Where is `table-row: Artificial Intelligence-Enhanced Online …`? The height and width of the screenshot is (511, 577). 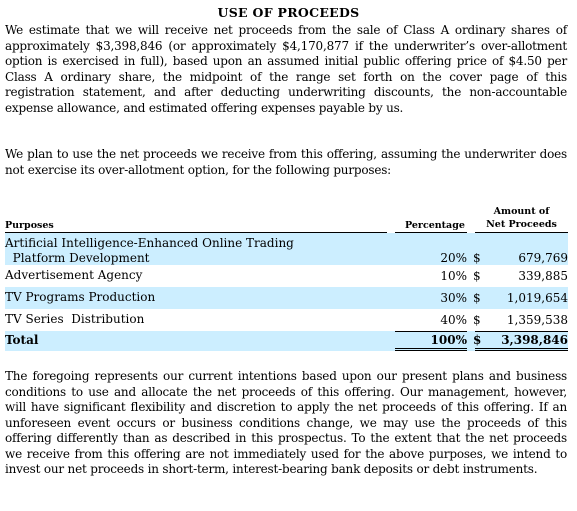 table-row: Artificial Intelligence-Enhanced Online … is located at coordinates (286, 249).